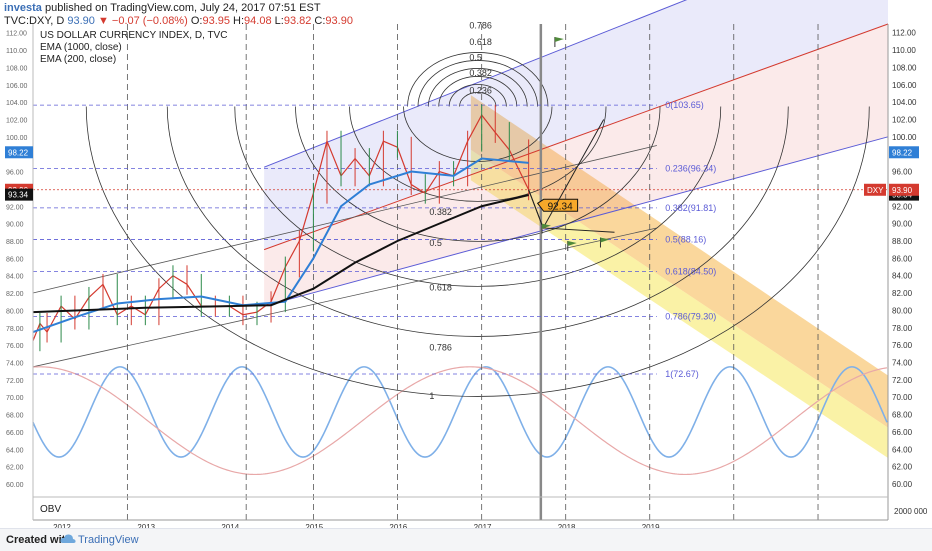  I want to click on y-tick-label: 88.00, so click(902, 241).